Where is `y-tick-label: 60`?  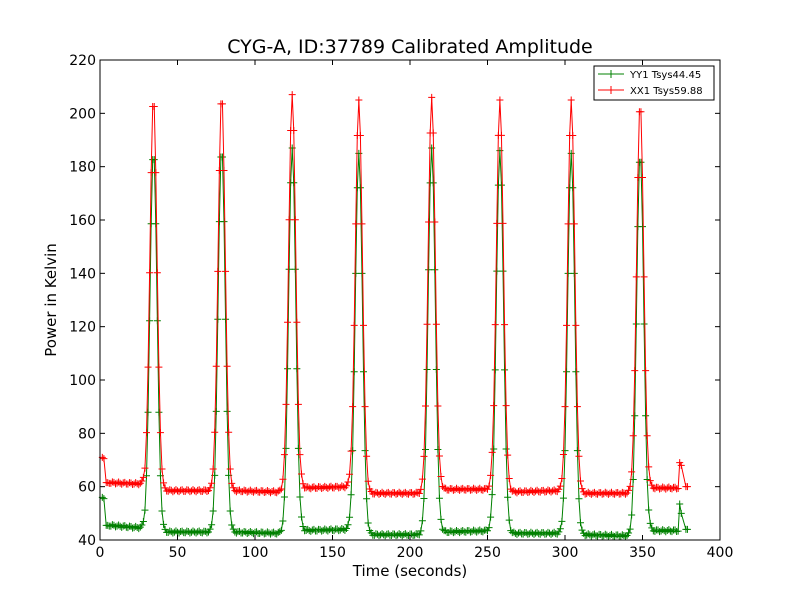 y-tick-label: 60 is located at coordinates (87, 488).